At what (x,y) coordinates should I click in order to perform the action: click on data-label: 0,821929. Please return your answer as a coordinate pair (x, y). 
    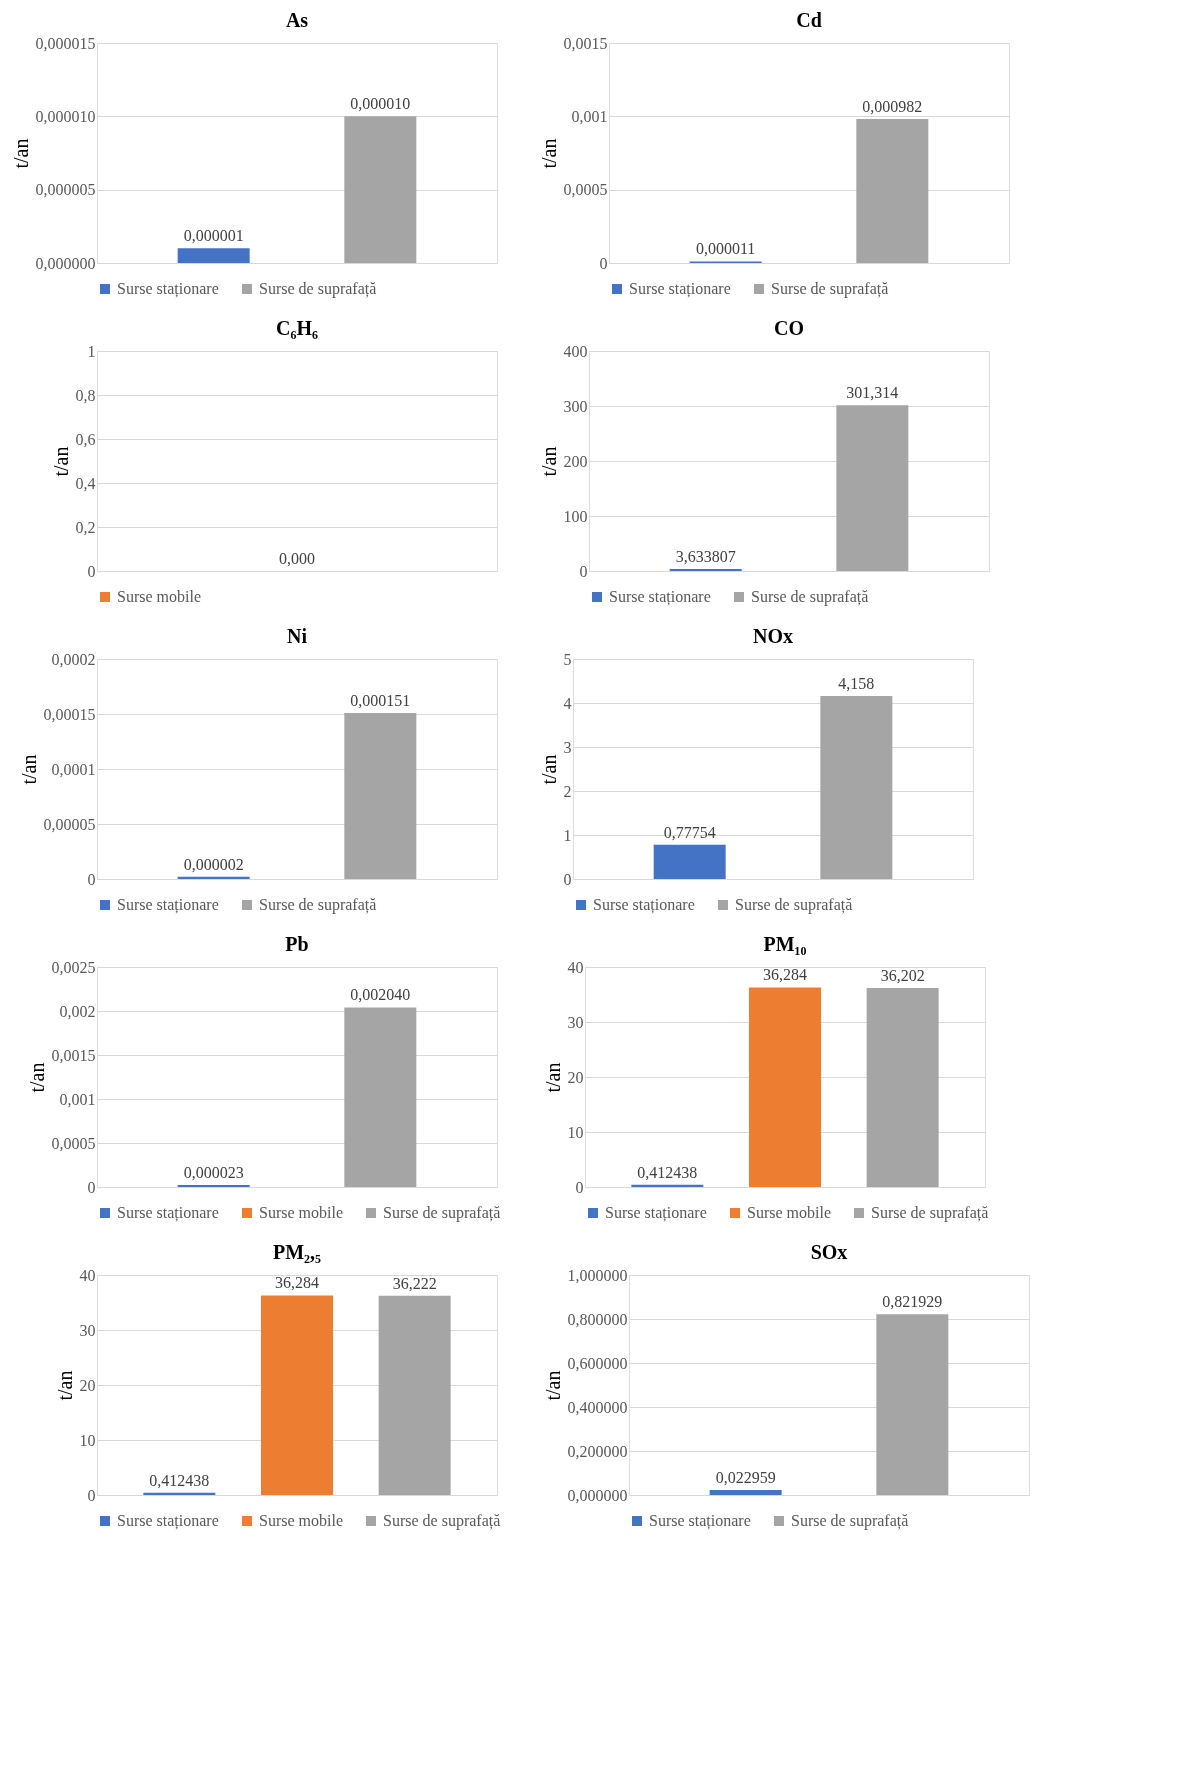
    Looking at the image, I should click on (912, 1302).